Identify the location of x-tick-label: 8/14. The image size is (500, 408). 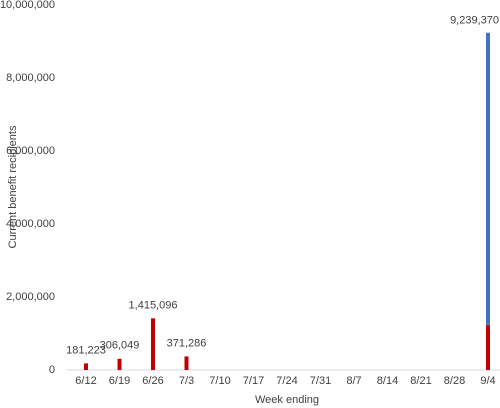
(387, 381).